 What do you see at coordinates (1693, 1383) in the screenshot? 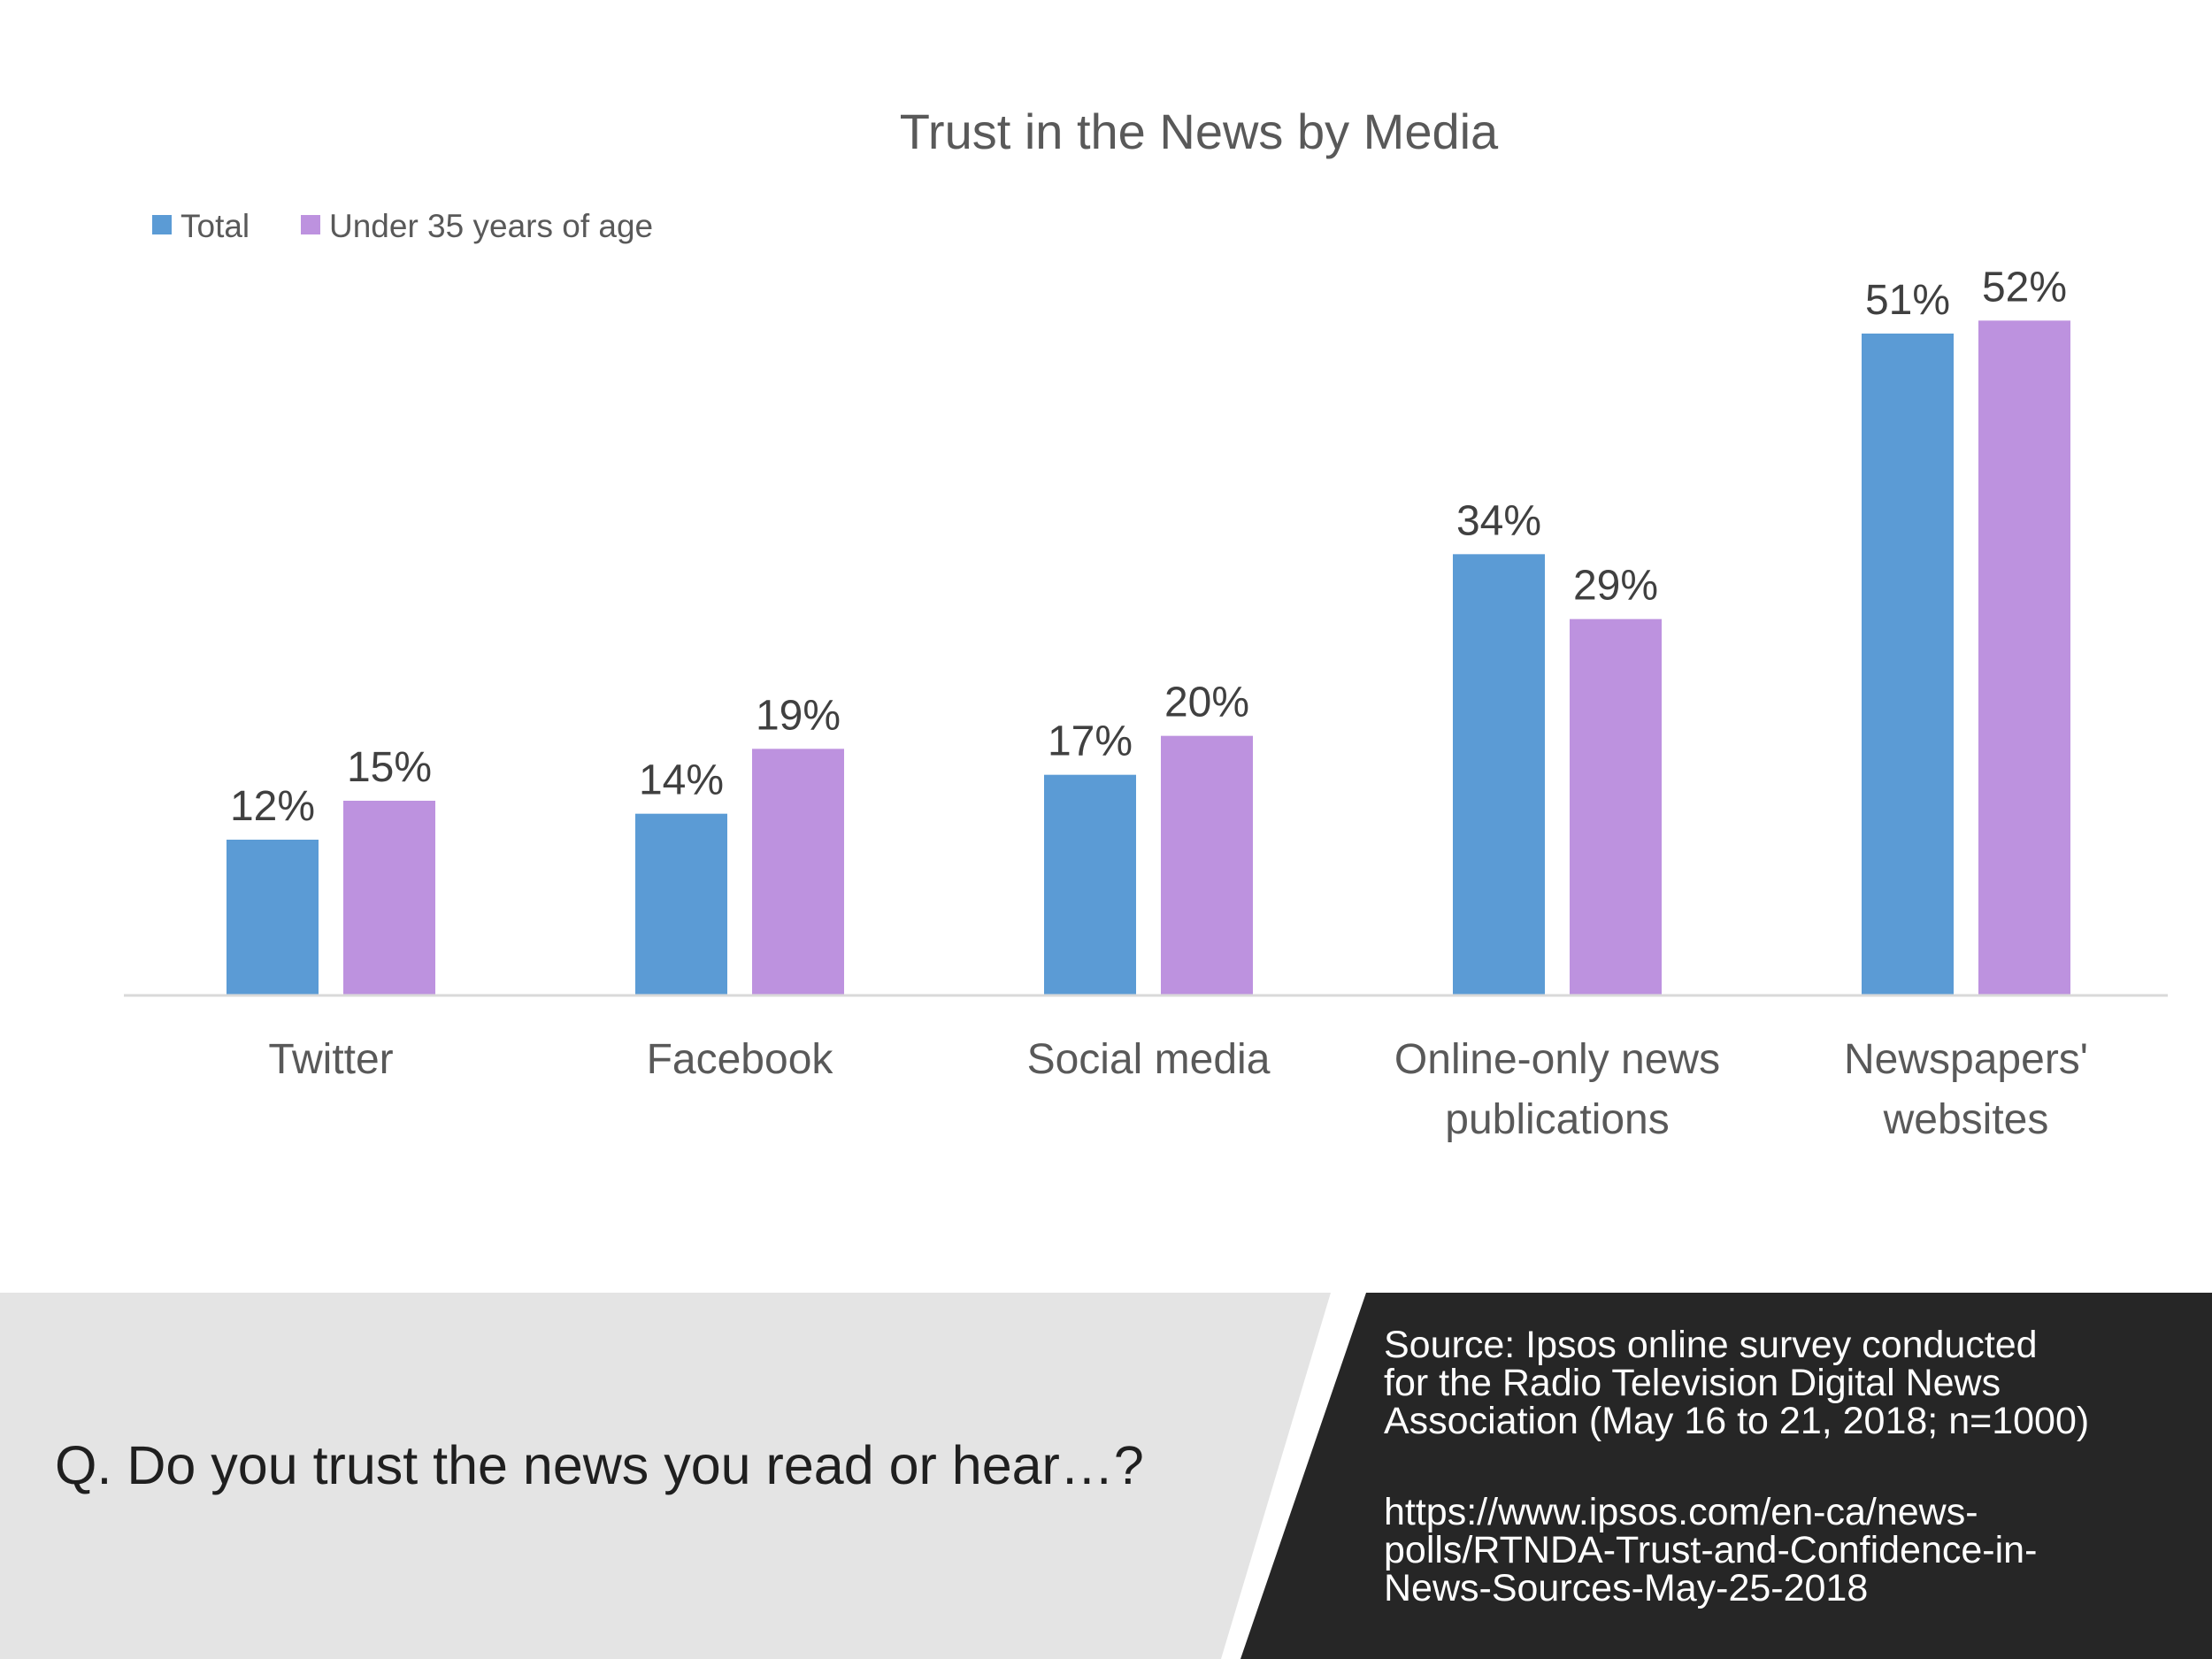
I see `source-line: for the Radio Television Digital News` at bounding box center [1693, 1383].